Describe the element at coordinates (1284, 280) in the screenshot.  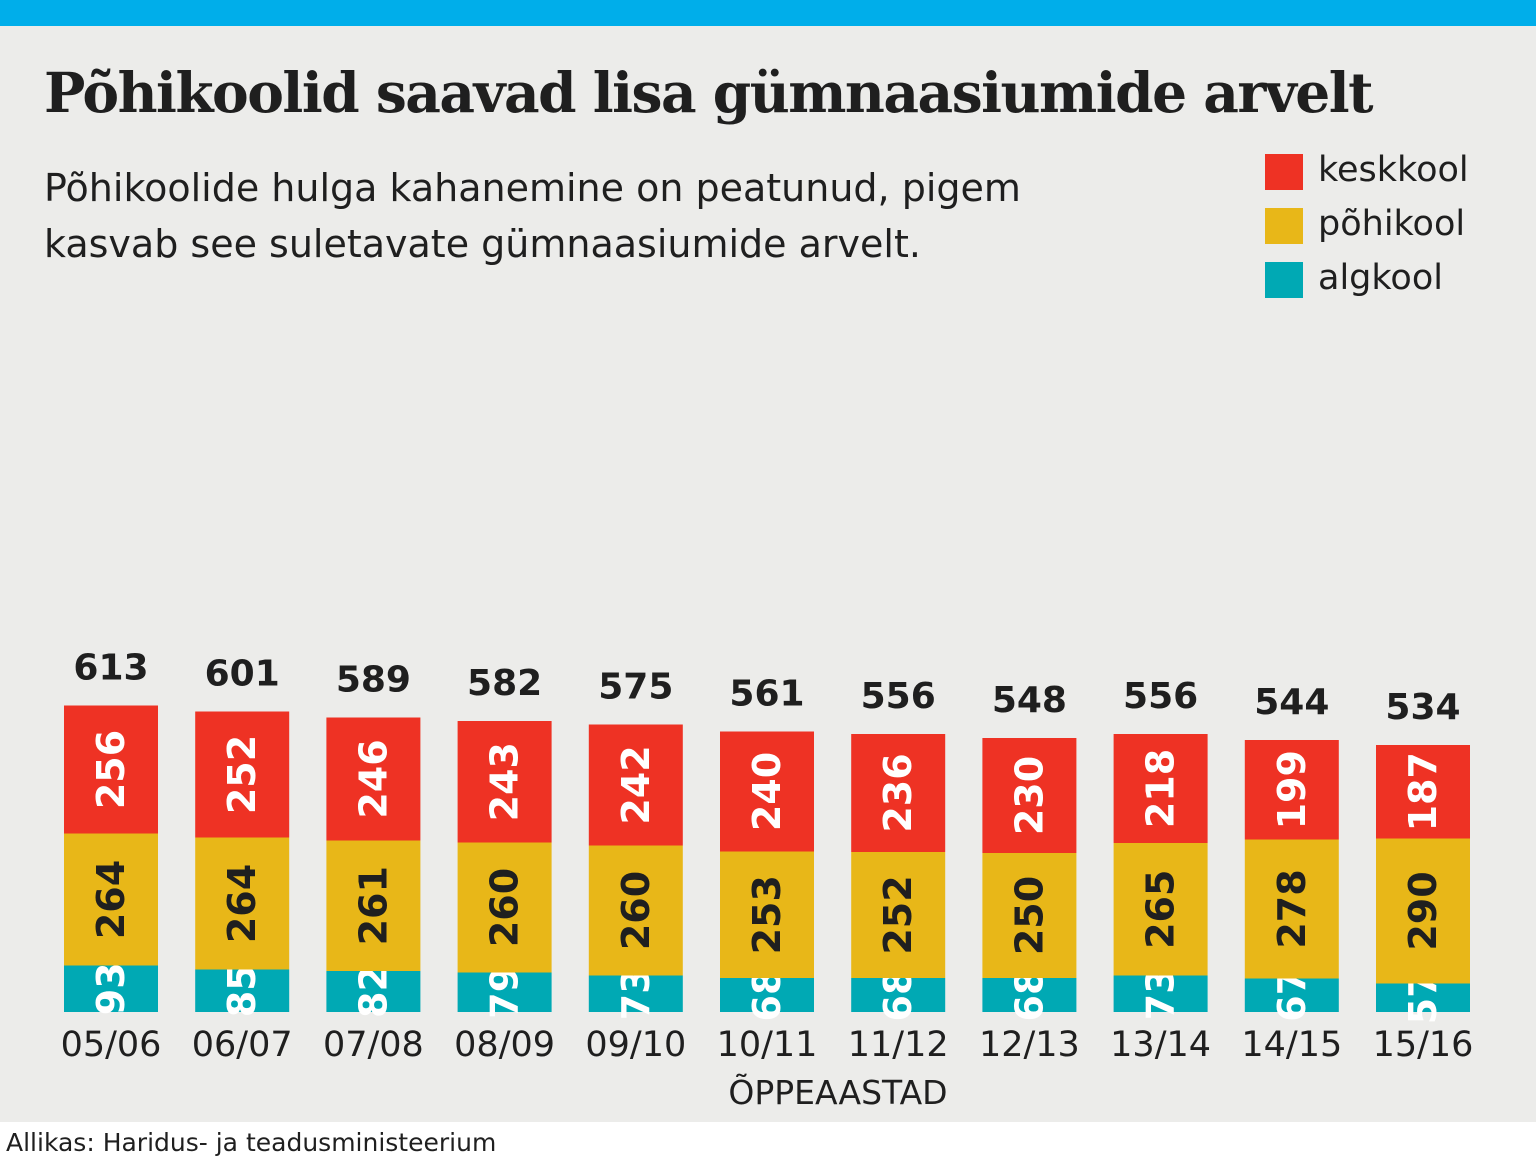
I see `legend-swatch-algkool` at that location.